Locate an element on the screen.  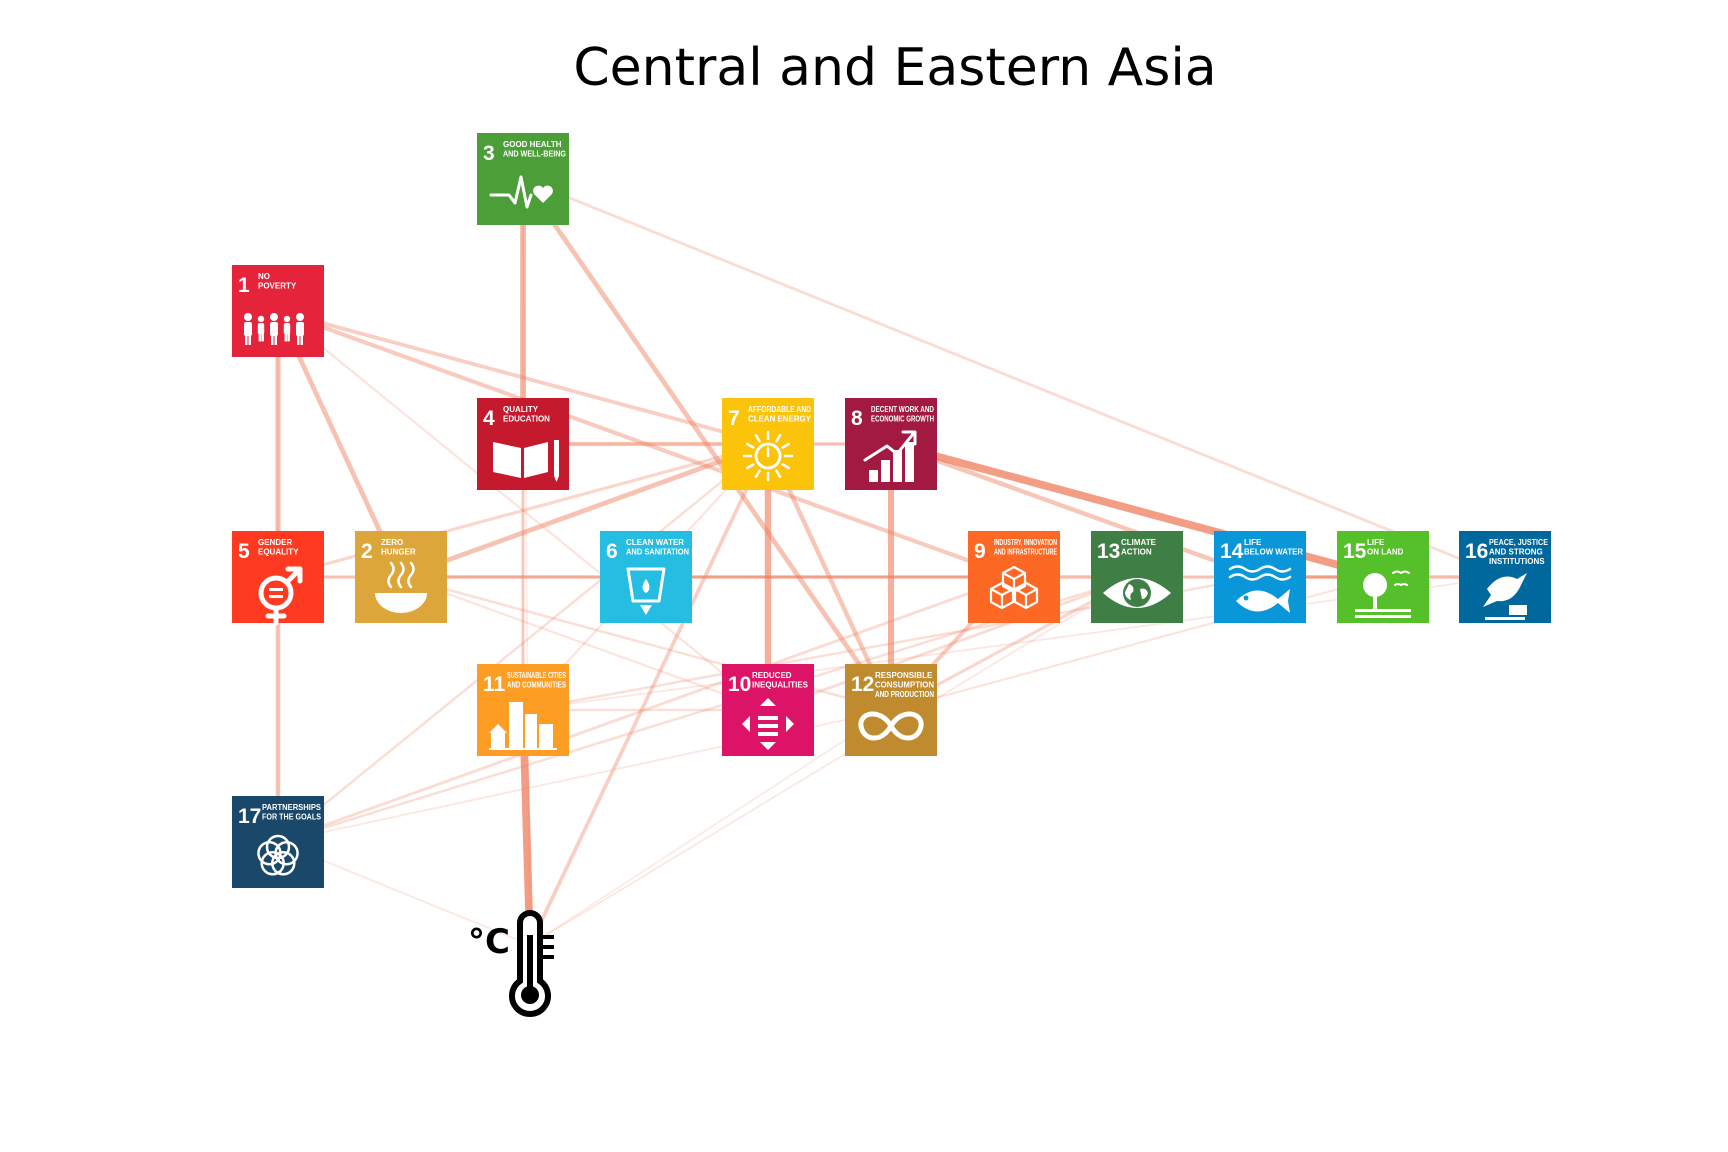
sdg-number: 8 is located at coordinates (857, 418).